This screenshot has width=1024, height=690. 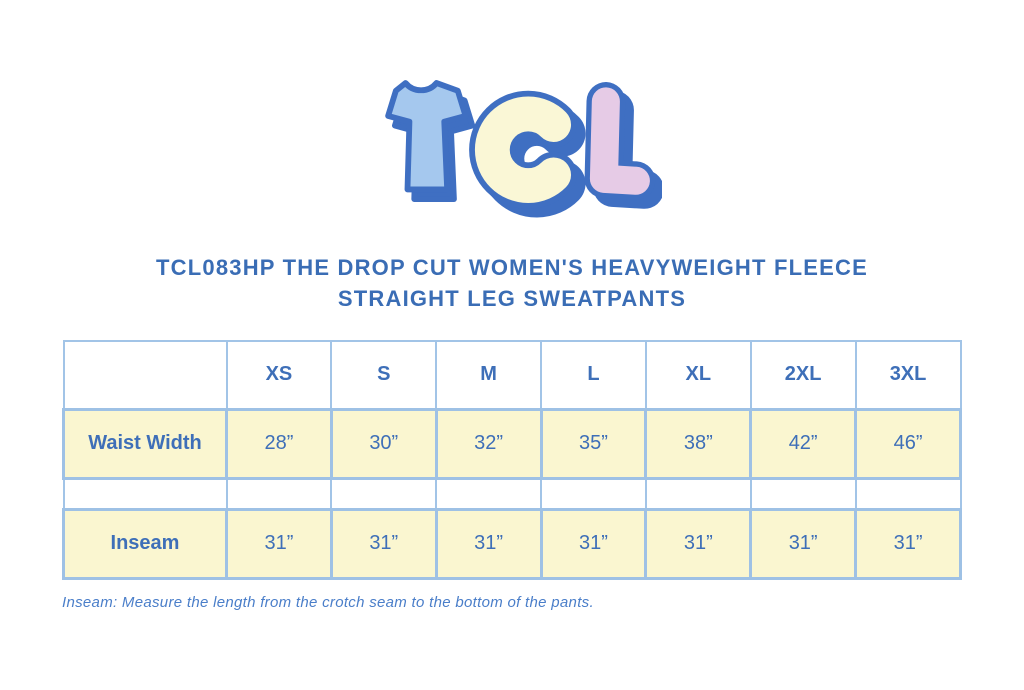 I want to click on size-column-header: XL, so click(x=698, y=375).